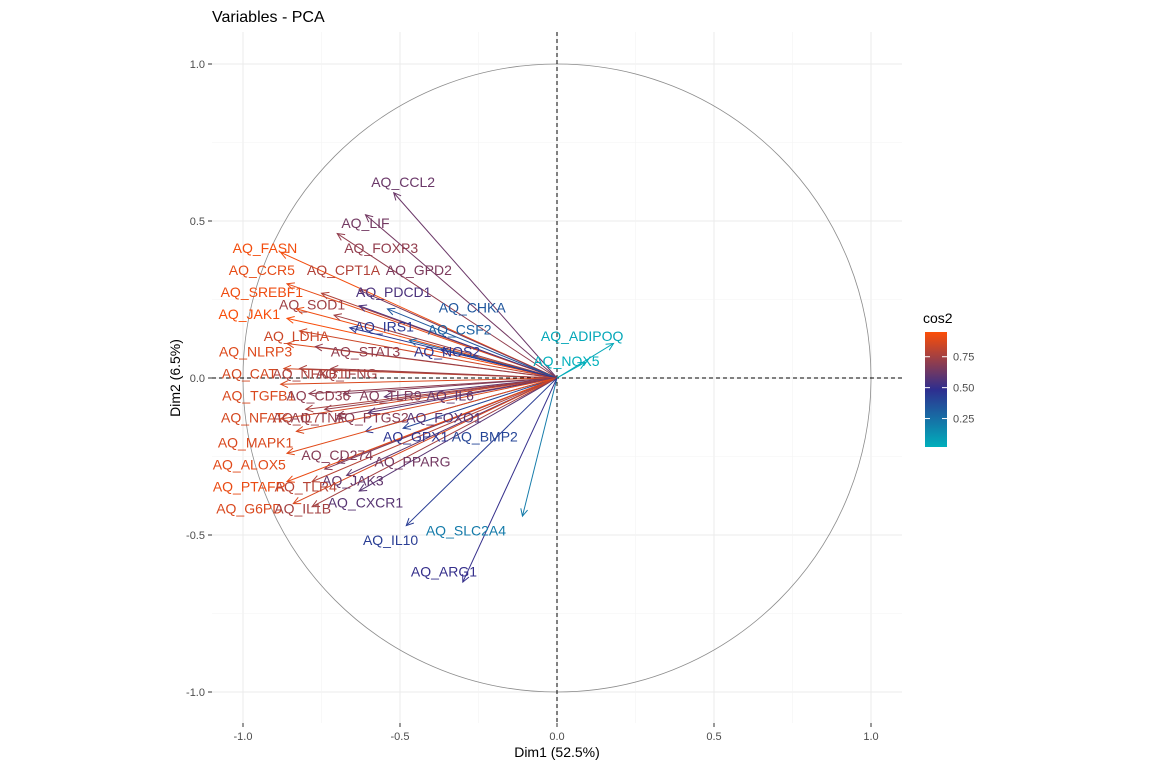  What do you see at coordinates (303, 368) in the screenshot?
I see `arrowhead-aq-nfkb1` at bounding box center [303, 368].